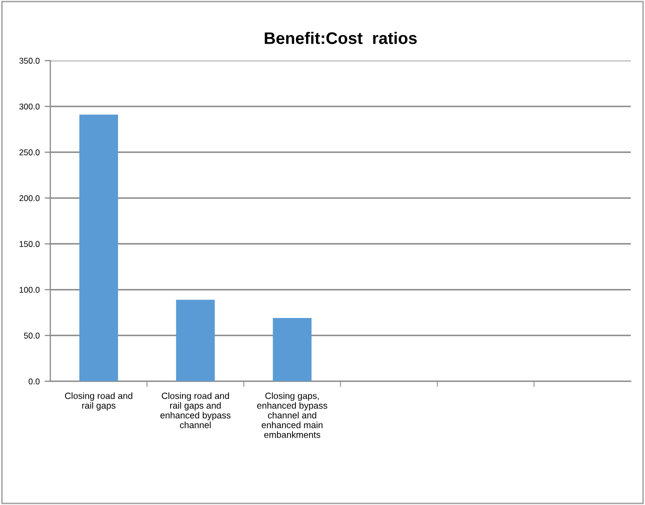  Describe the element at coordinates (30, 289) in the screenshot. I see `y-tick-label: 100.0` at that location.